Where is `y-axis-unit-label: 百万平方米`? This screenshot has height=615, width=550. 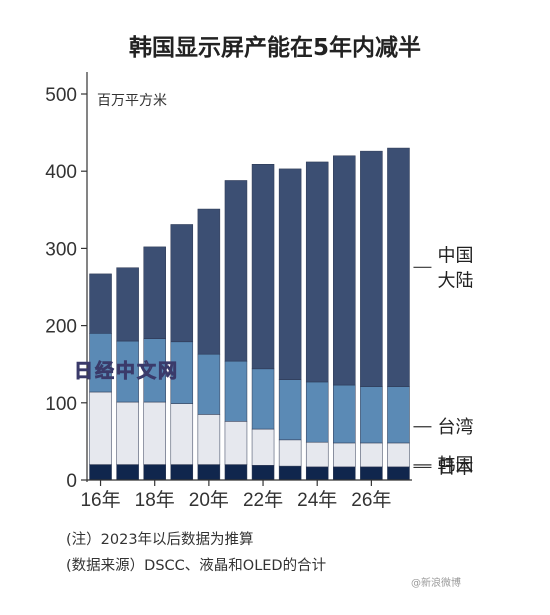 y-axis-unit-label: 百万平方米 is located at coordinates (132, 101).